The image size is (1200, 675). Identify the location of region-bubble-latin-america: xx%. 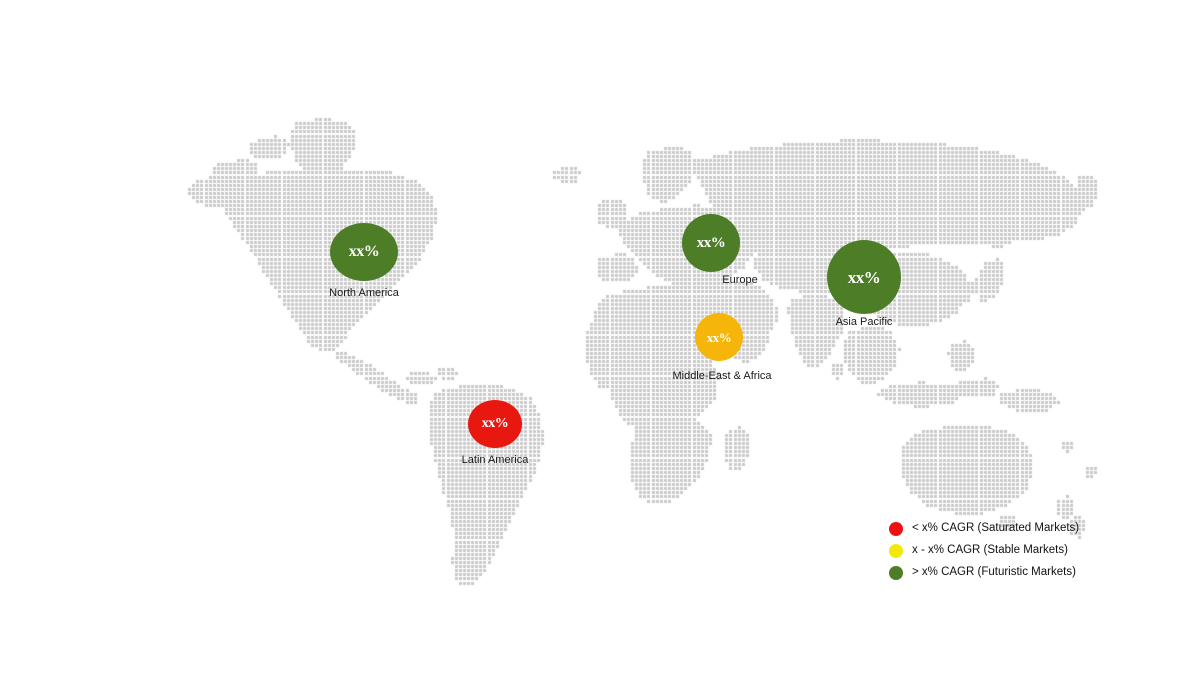
(495, 424).